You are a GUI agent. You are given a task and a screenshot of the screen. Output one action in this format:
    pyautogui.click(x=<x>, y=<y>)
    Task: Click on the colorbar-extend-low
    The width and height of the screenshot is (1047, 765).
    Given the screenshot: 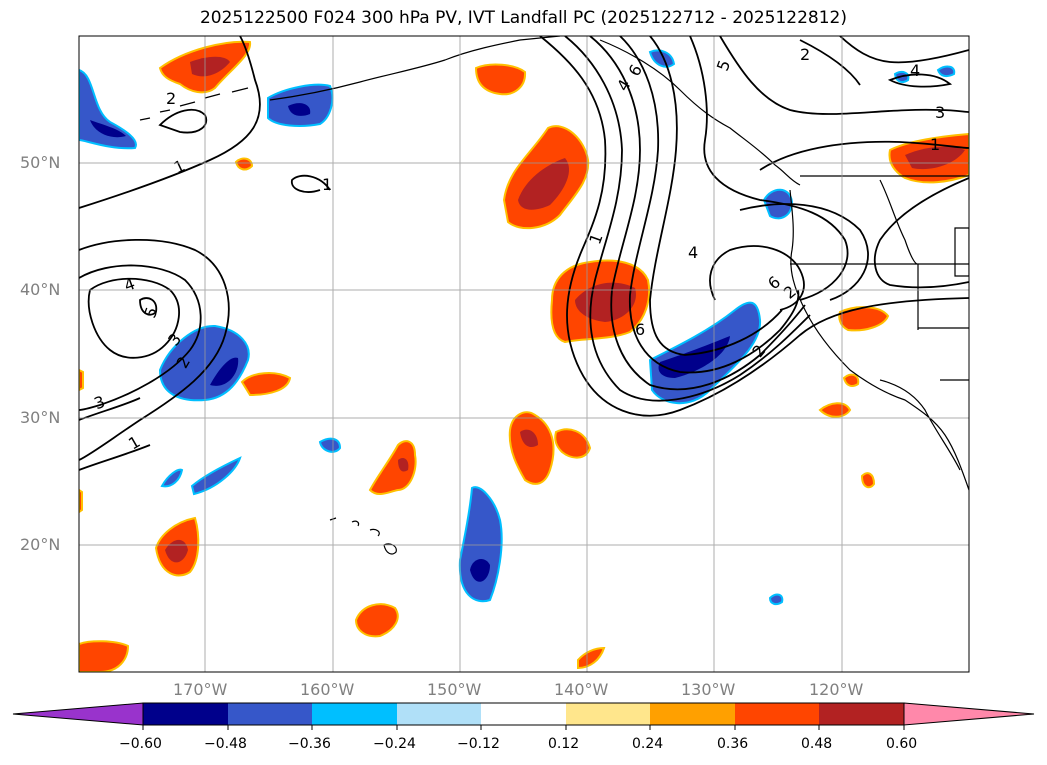 What is the action you would take?
    pyautogui.click(x=78, y=714)
    